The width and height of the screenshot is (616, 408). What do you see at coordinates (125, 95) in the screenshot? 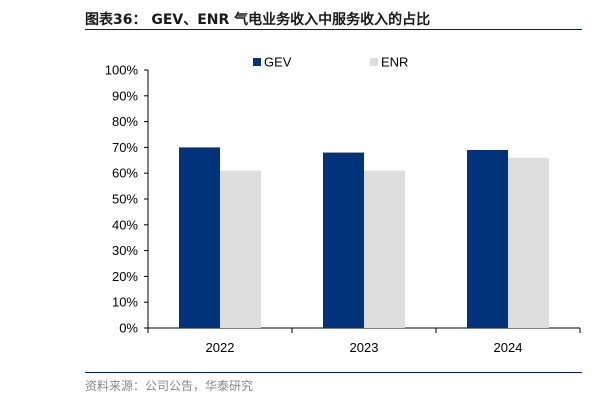
I see `y-tick-label: 90%` at bounding box center [125, 95].